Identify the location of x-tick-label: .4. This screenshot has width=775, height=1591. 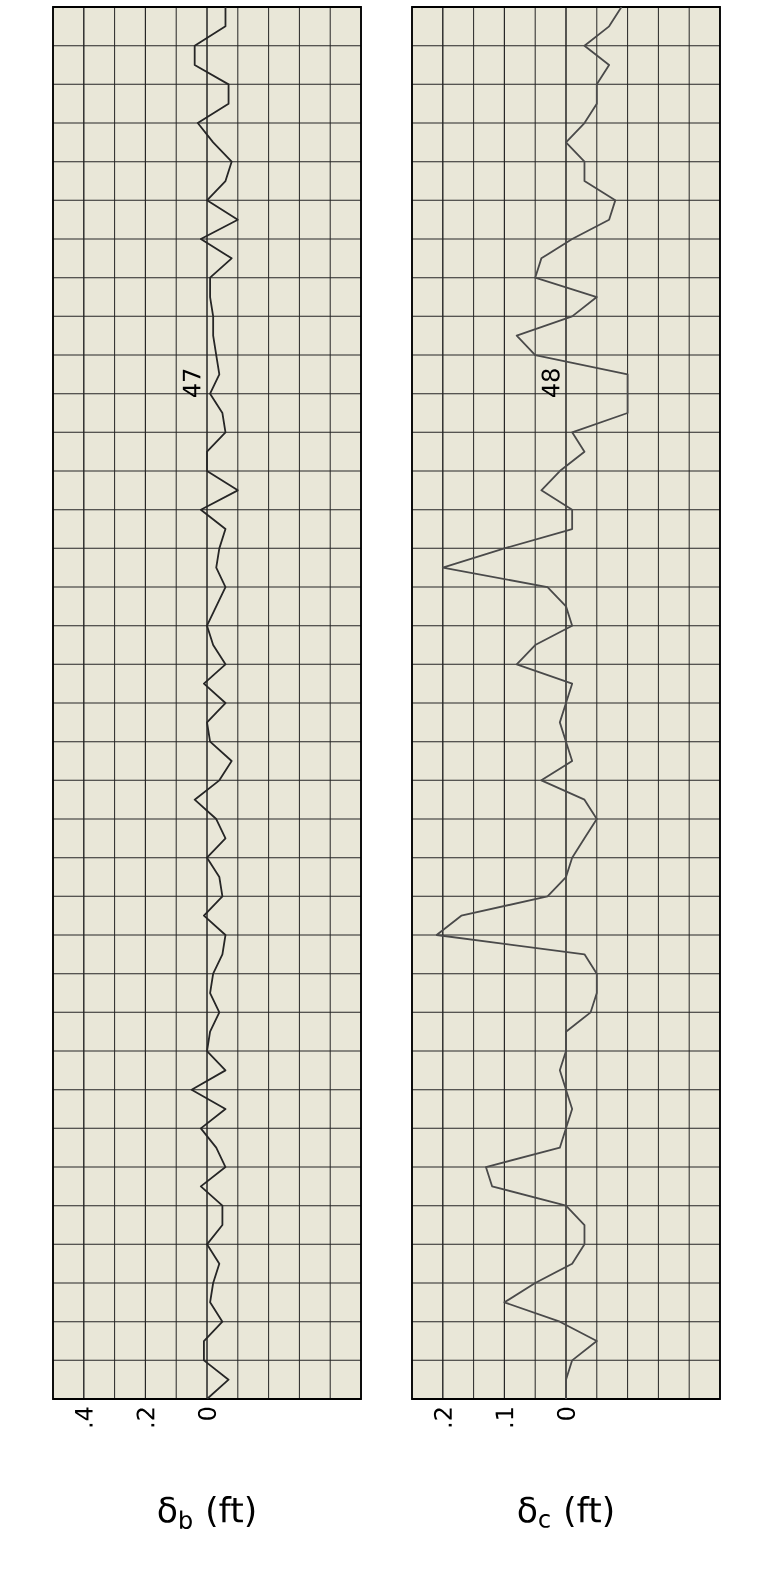
(84, 1417).